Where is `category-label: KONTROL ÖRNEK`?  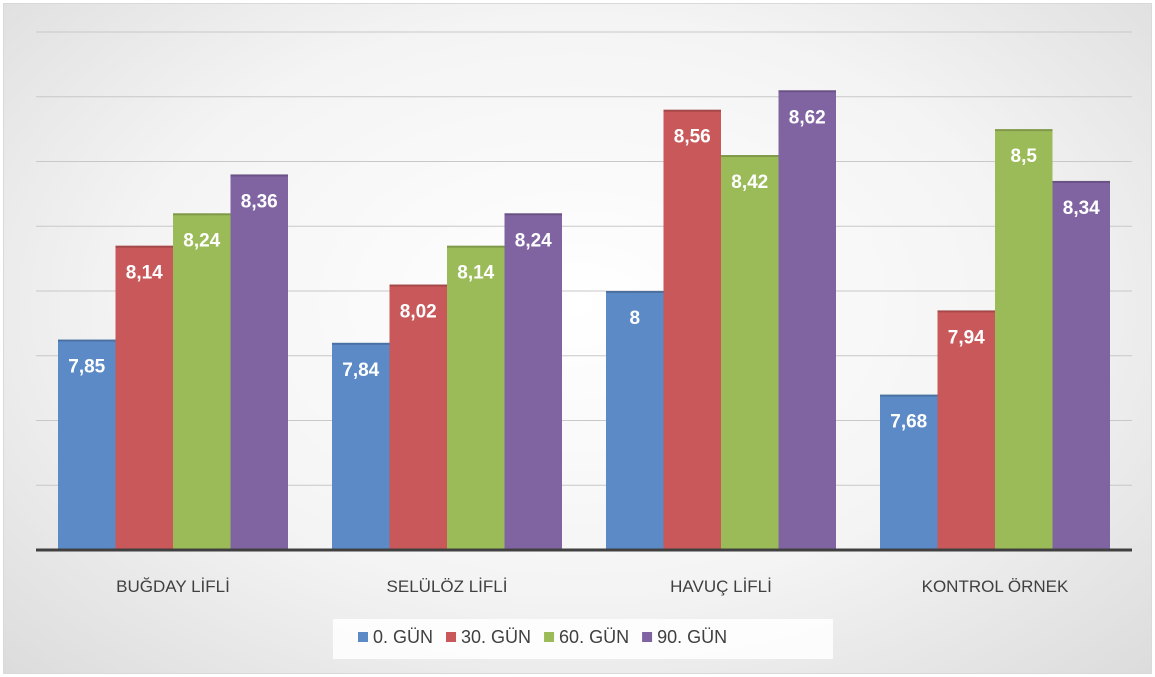
category-label: KONTROL ÖRNEK is located at coordinates (995, 586).